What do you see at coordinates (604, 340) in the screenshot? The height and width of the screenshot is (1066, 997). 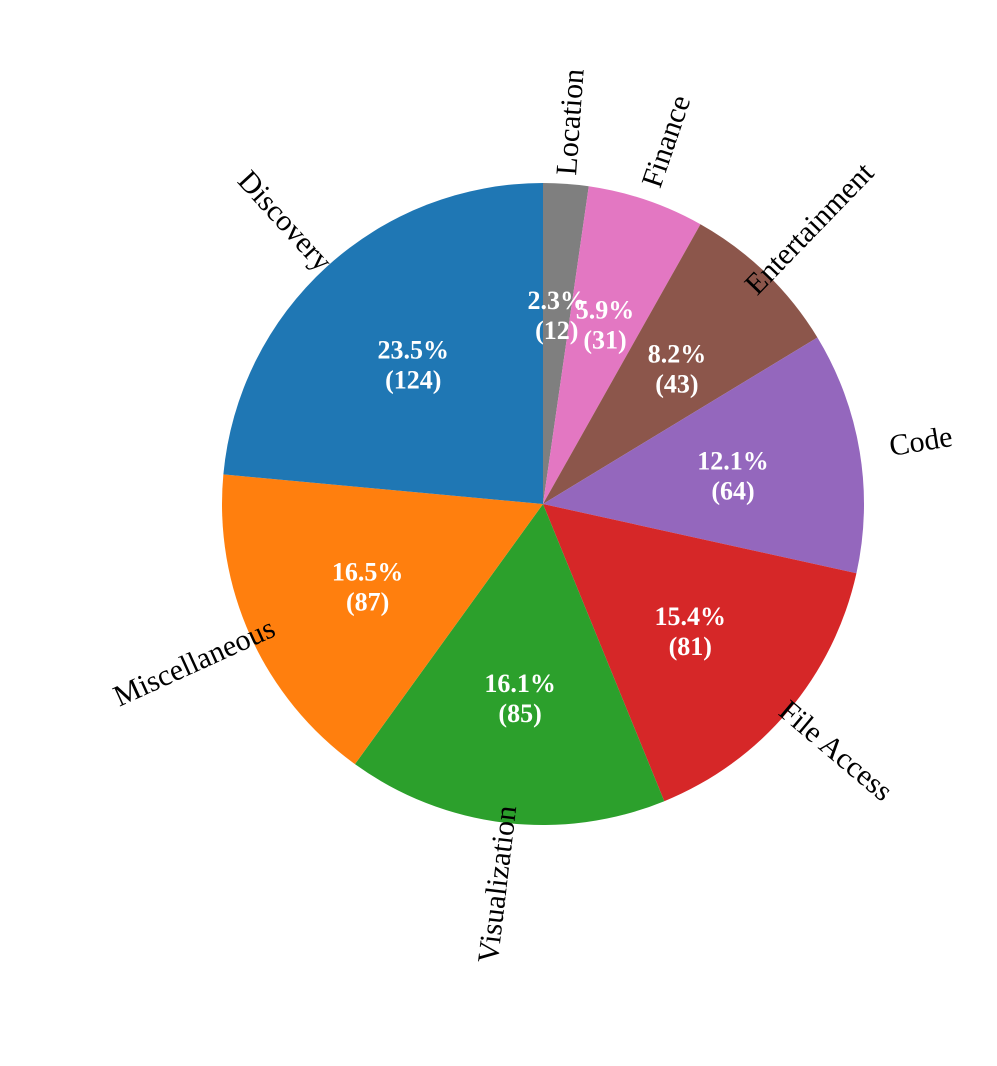 I see `slice-count-finance: (31)` at bounding box center [604, 340].